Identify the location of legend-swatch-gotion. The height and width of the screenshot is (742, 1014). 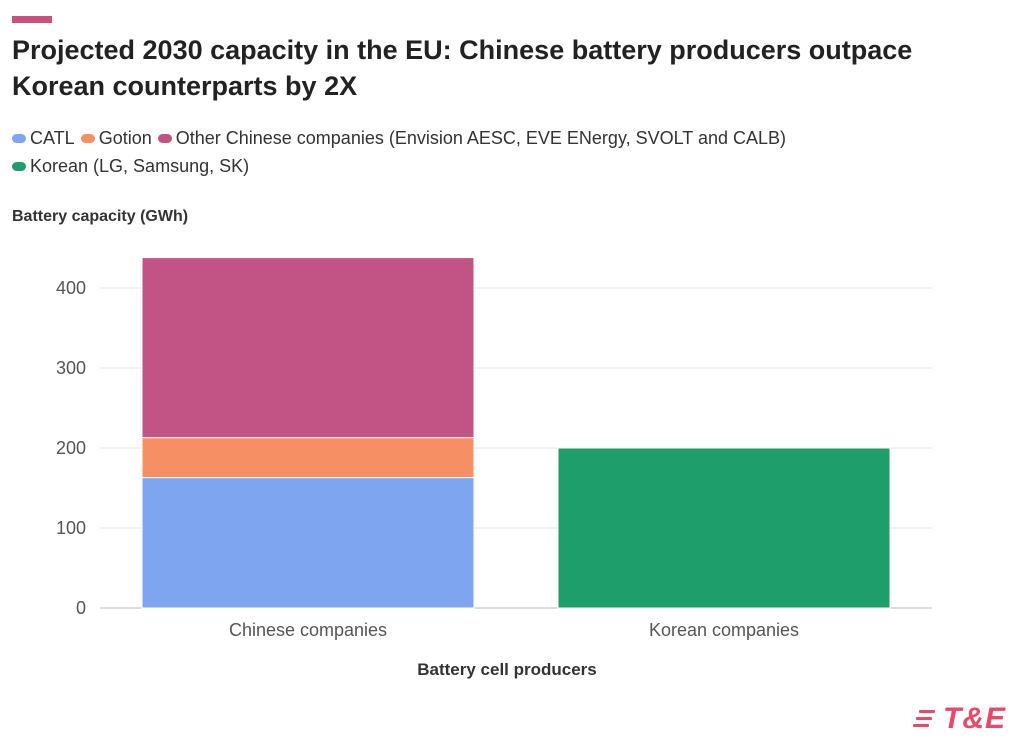
(87, 138).